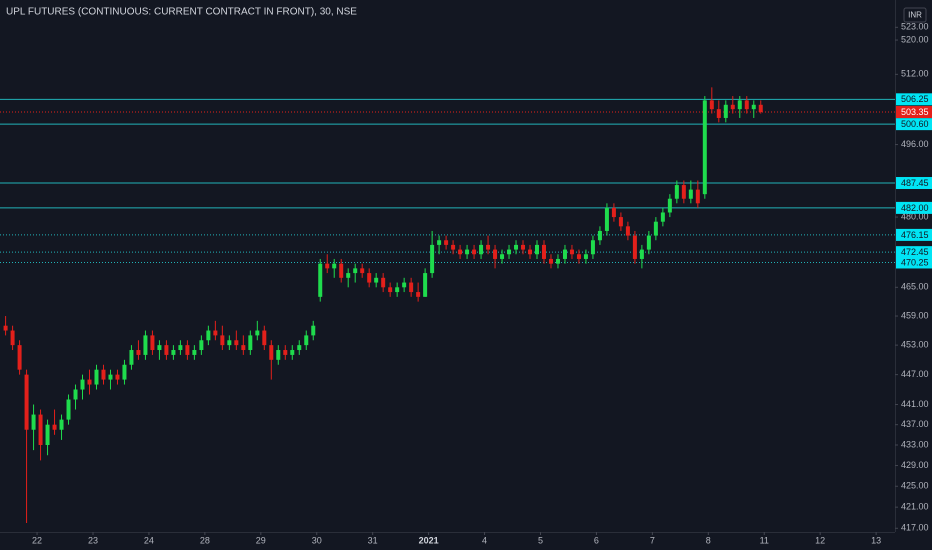 The height and width of the screenshot is (550, 932). What do you see at coordinates (540, 540) in the screenshot?
I see `x-tick-label: 5` at bounding box center [540, 540].